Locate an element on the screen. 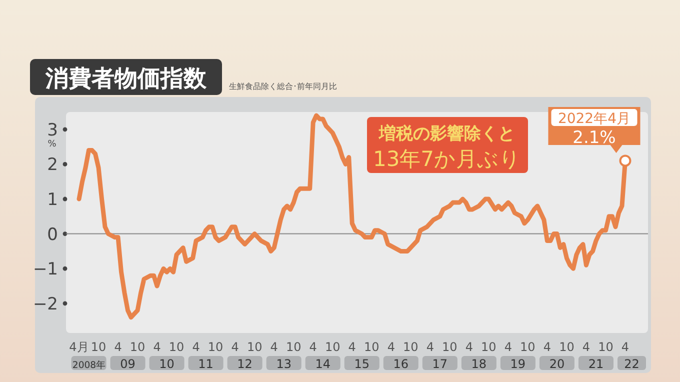  text: 22 is located at coordinates (632, 364).